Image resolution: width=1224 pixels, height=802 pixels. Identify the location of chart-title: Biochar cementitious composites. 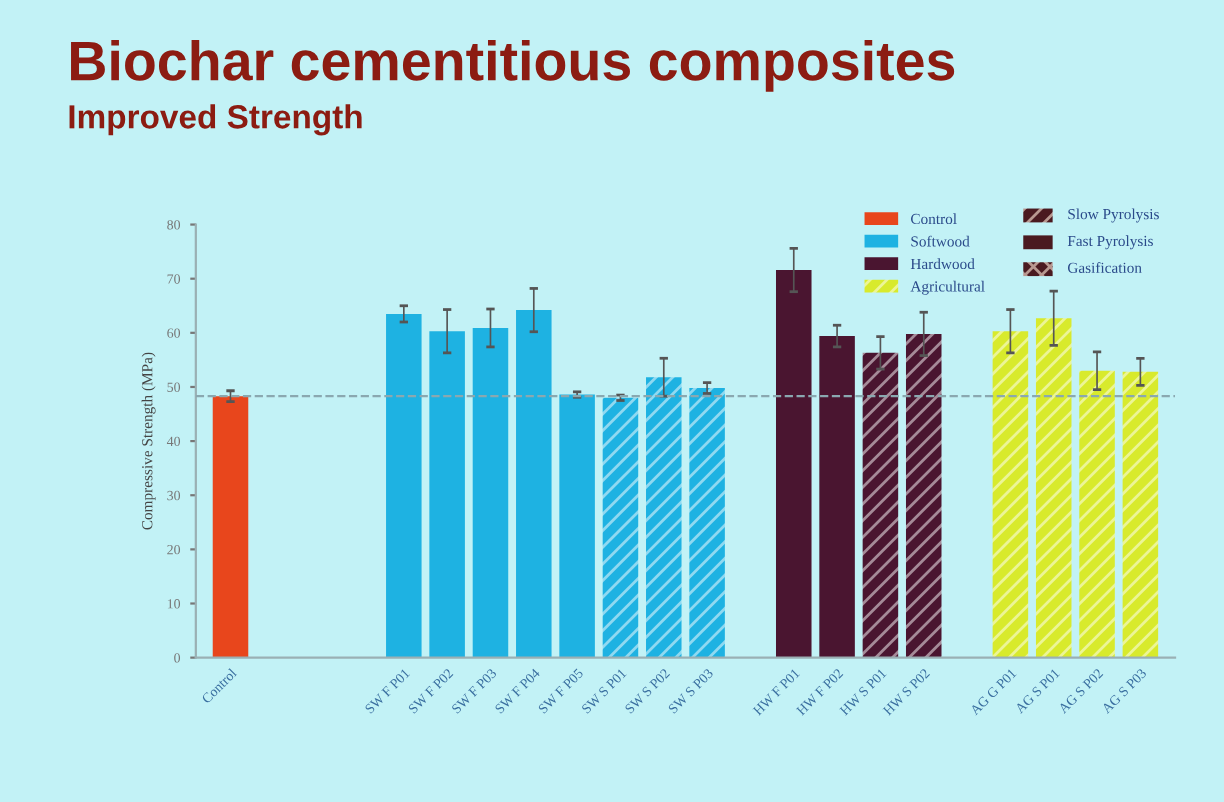
(513, 65).